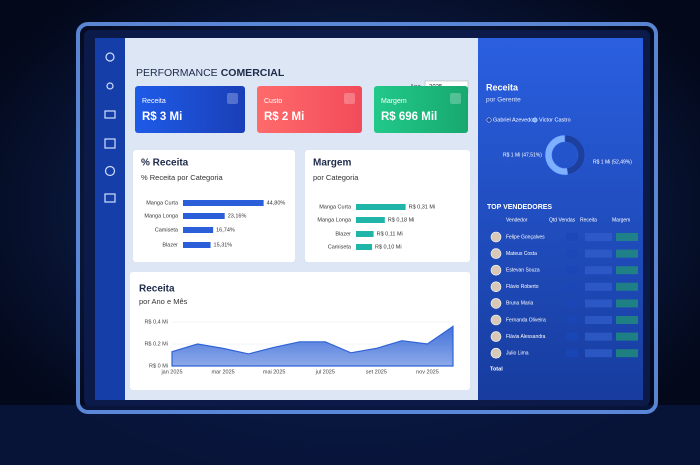 The height and width of the screenshot is (465, 700). Describe the element at coordinates (110, 86) in the screenshot. I see `icon-user` at that location.